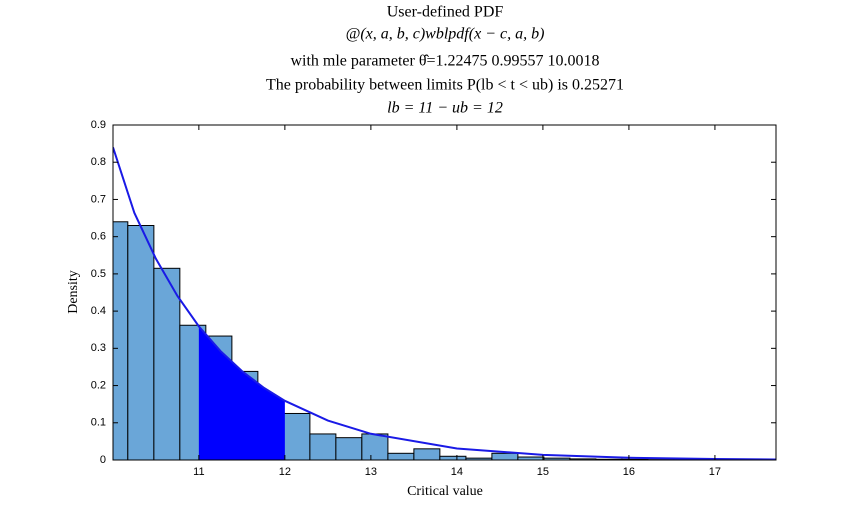  I want to click on x-axis-label: Critical value, so click(445, 491).